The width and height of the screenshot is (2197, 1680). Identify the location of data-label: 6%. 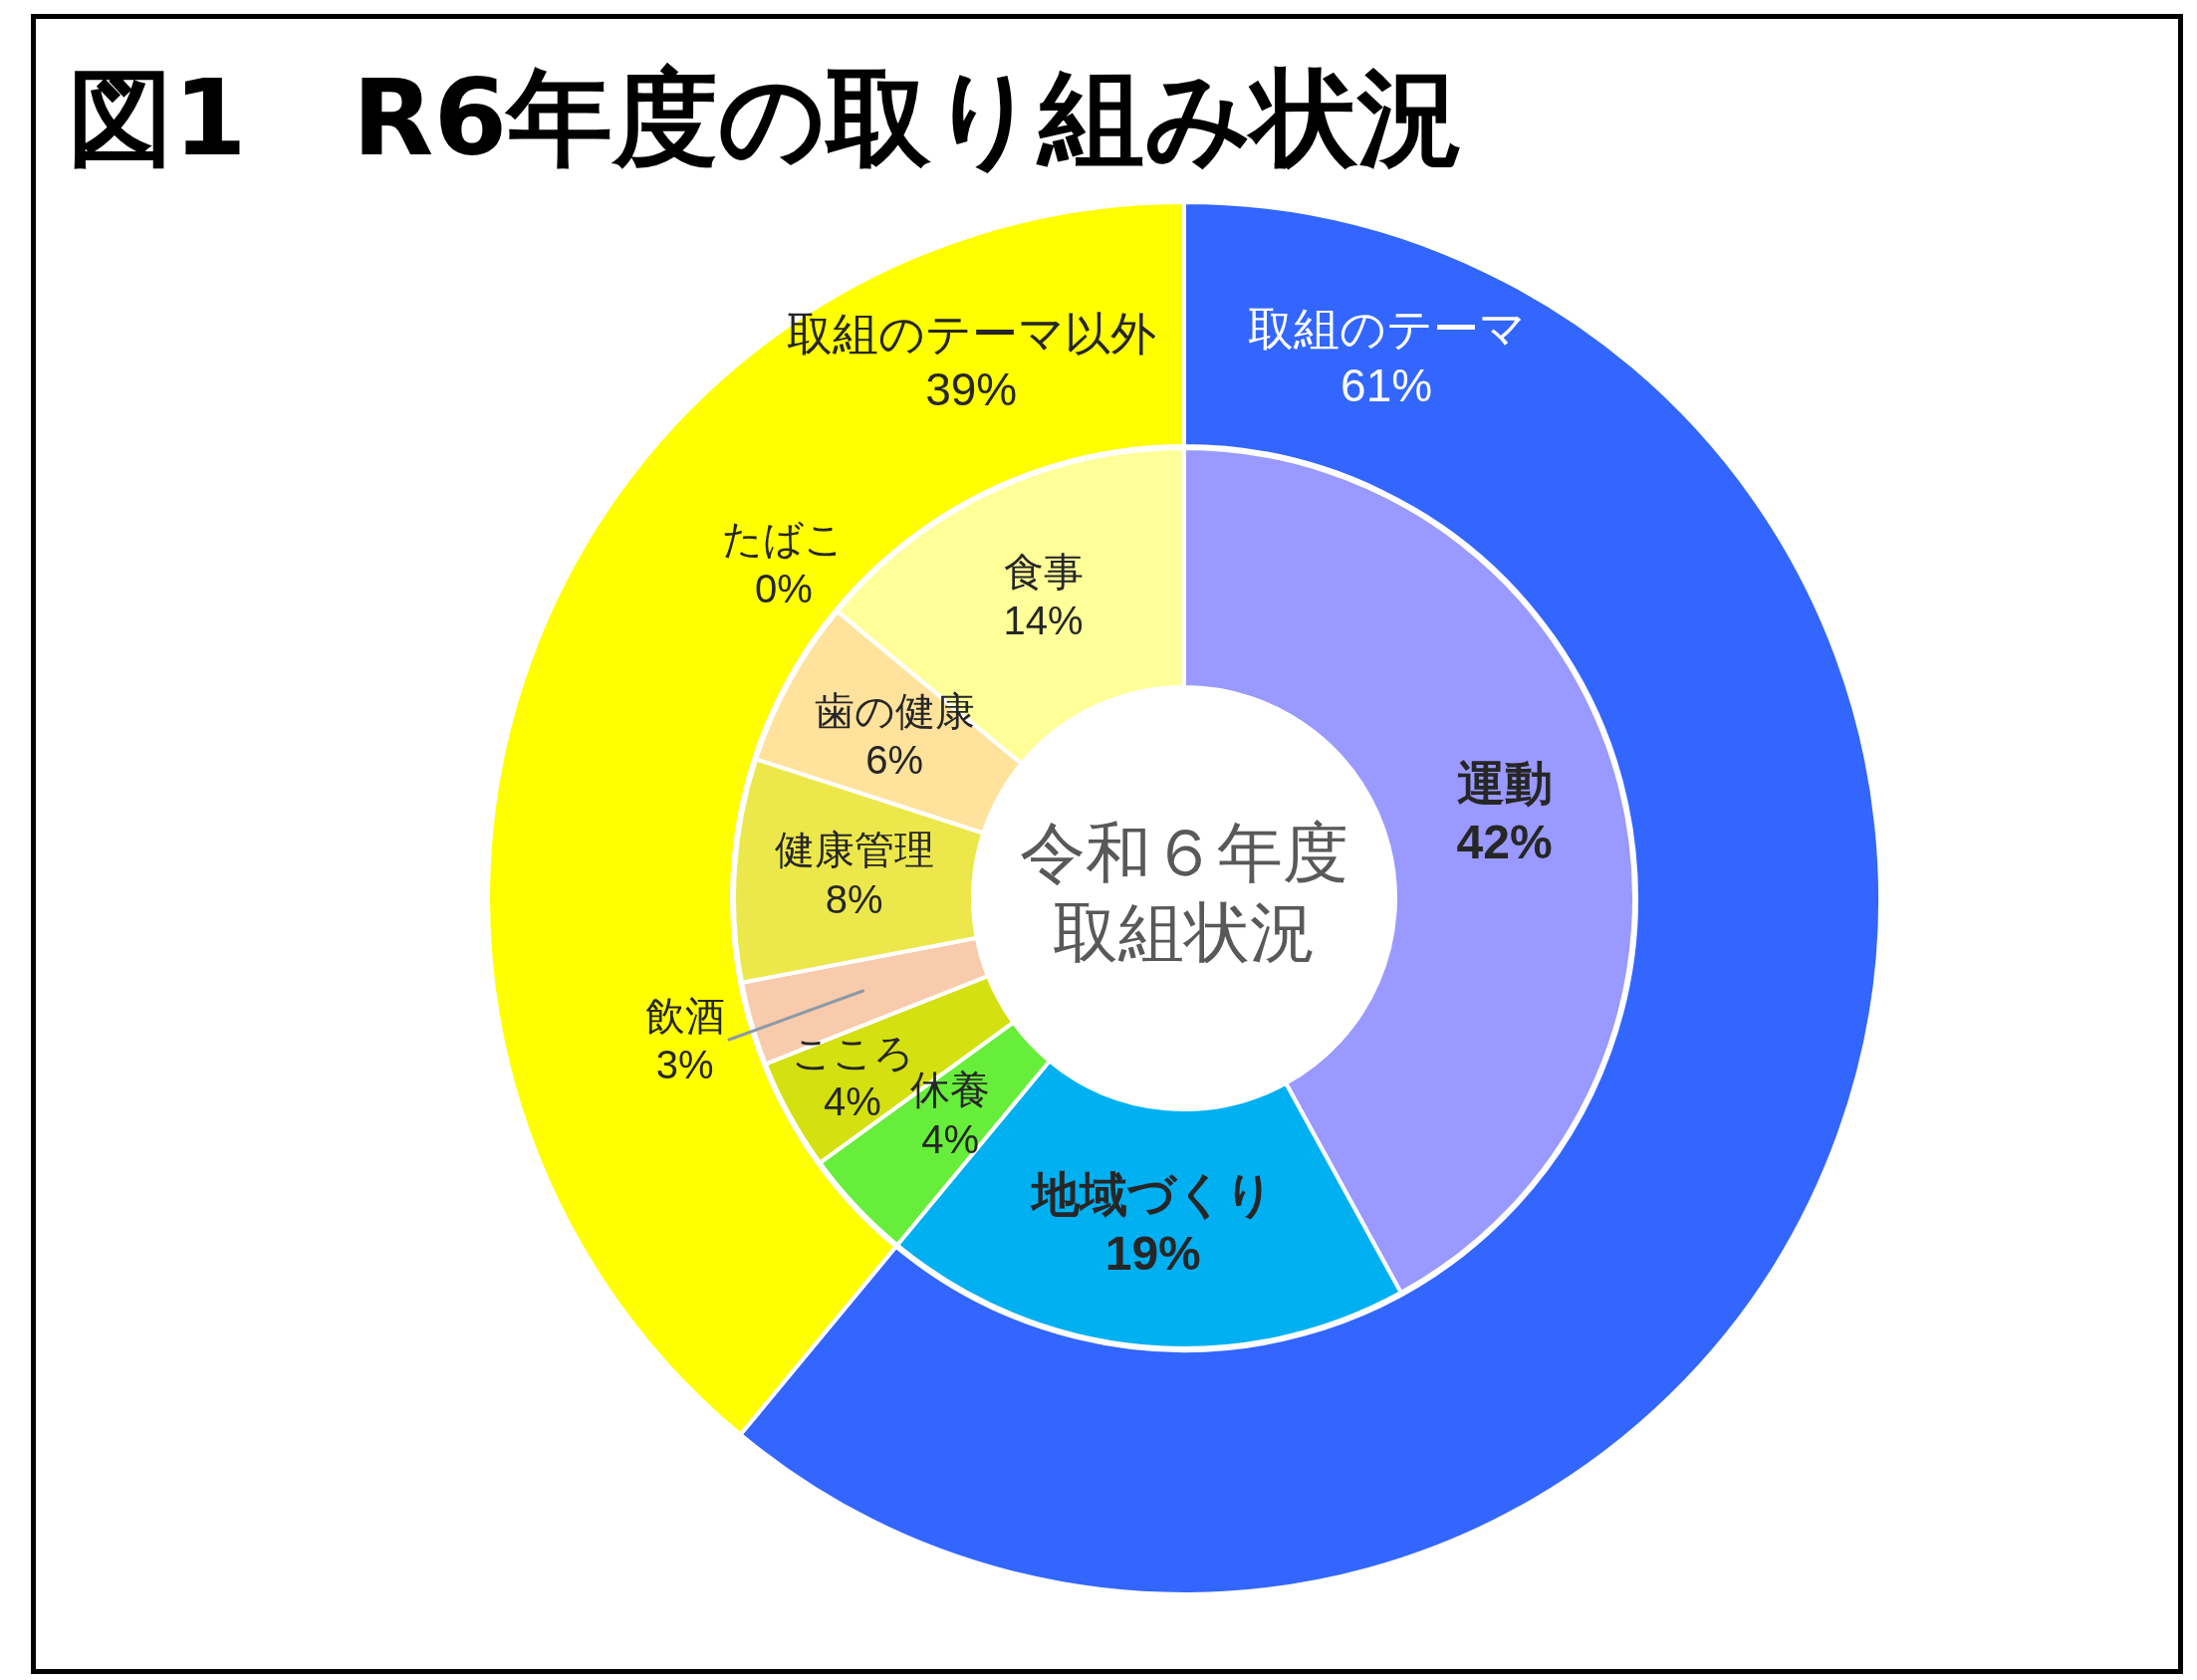
(894, 760).